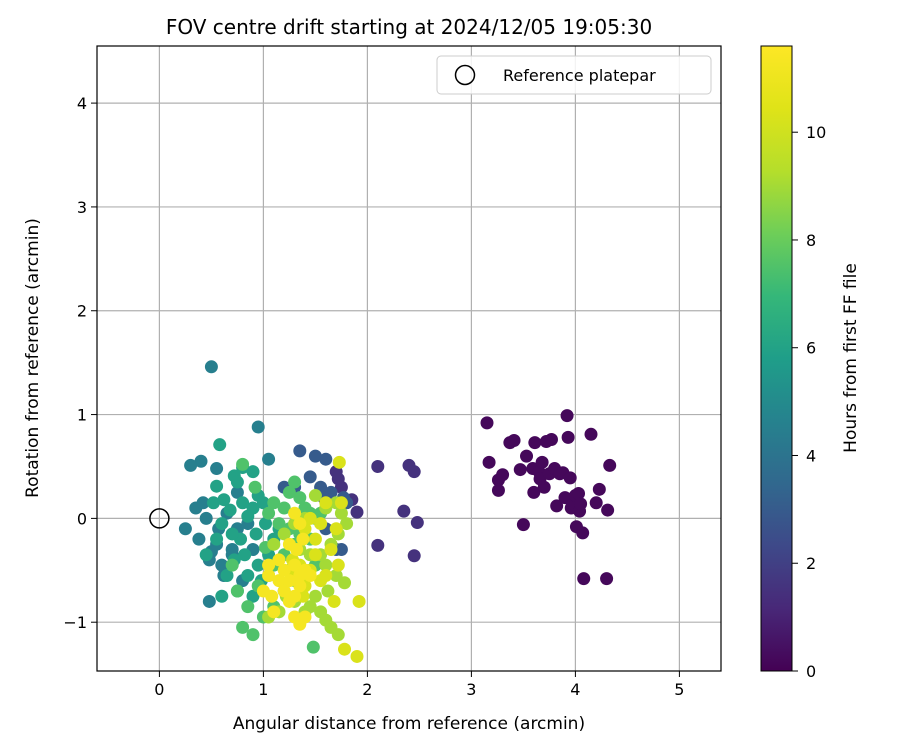 This screenshot has height=750, width=900. I want to click on colorbar-tick-label: 8, so click(811, 240).